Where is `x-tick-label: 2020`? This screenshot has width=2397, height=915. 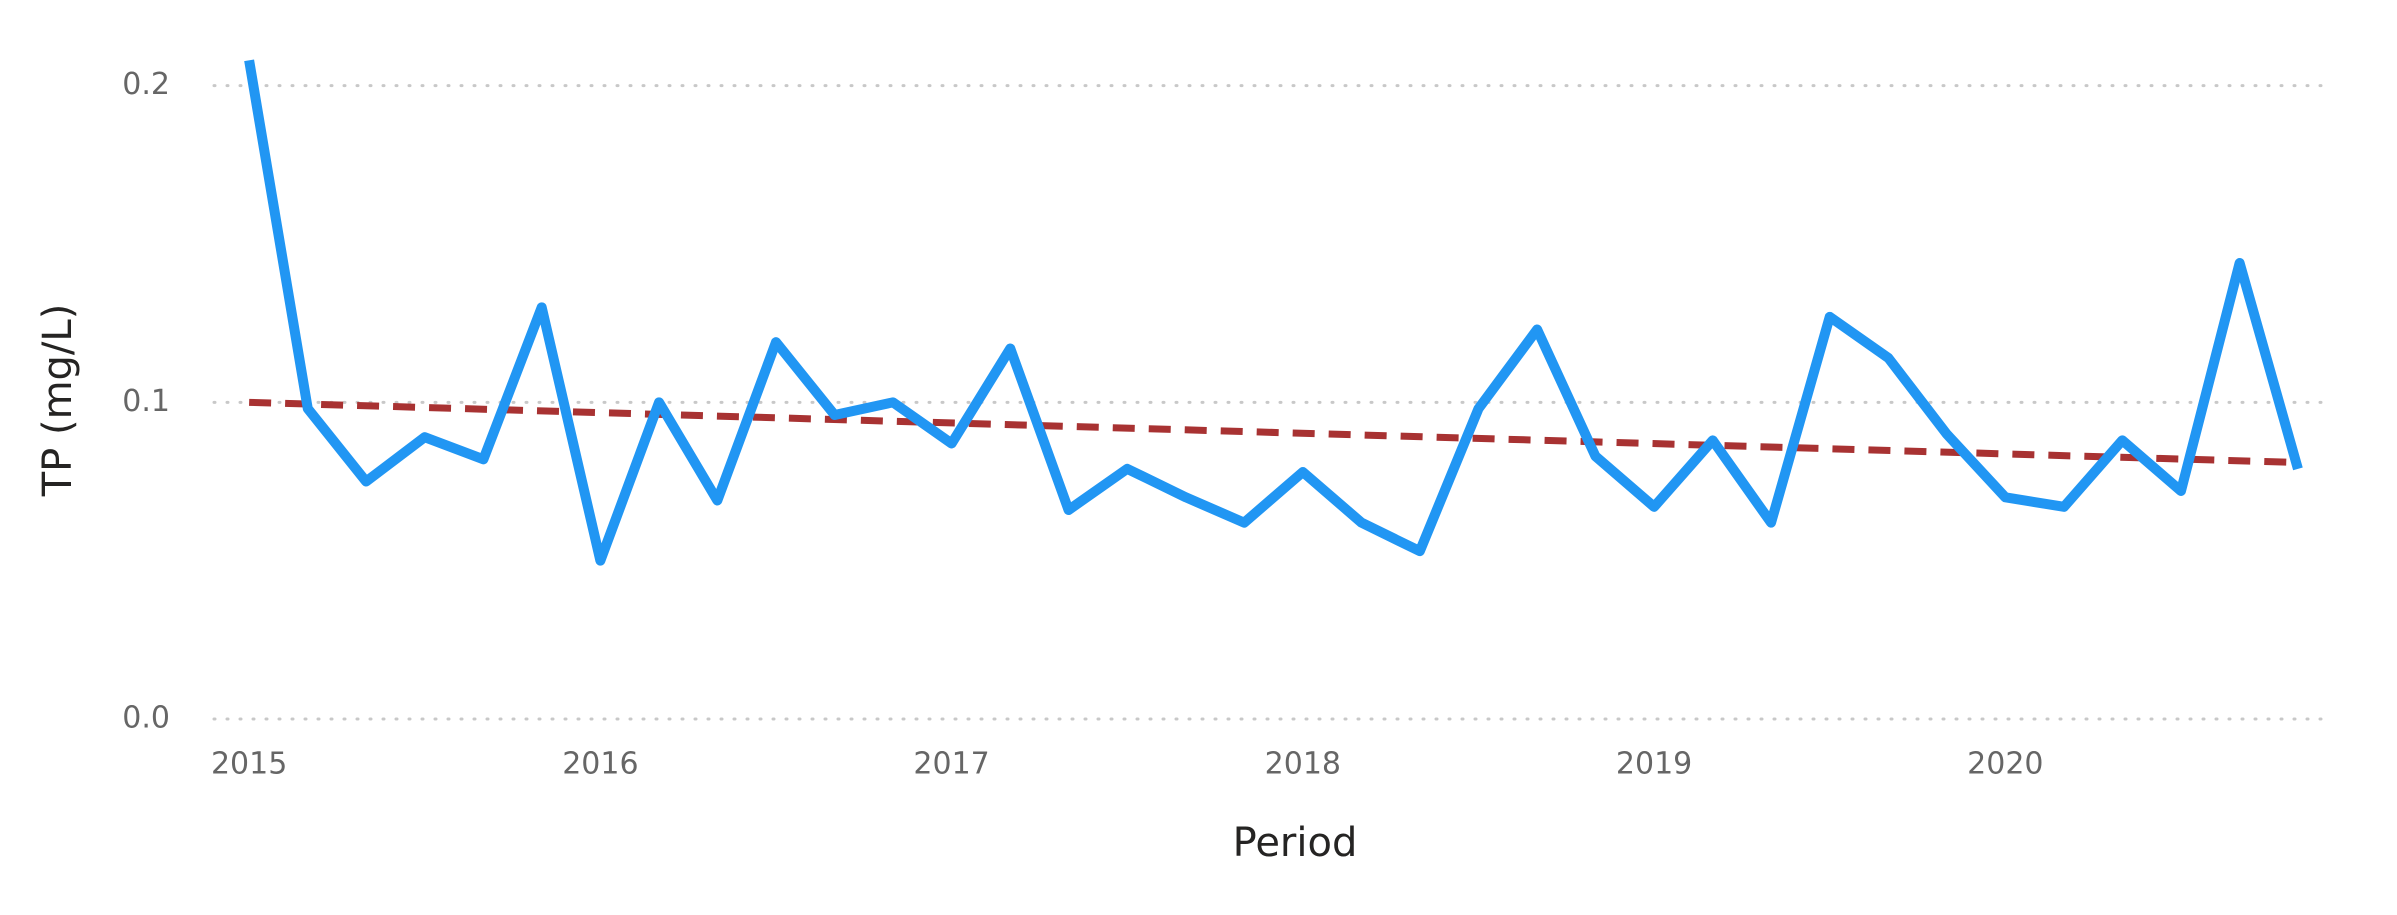 x-tick-label: 2020 is located at coordinates (2005, 764).